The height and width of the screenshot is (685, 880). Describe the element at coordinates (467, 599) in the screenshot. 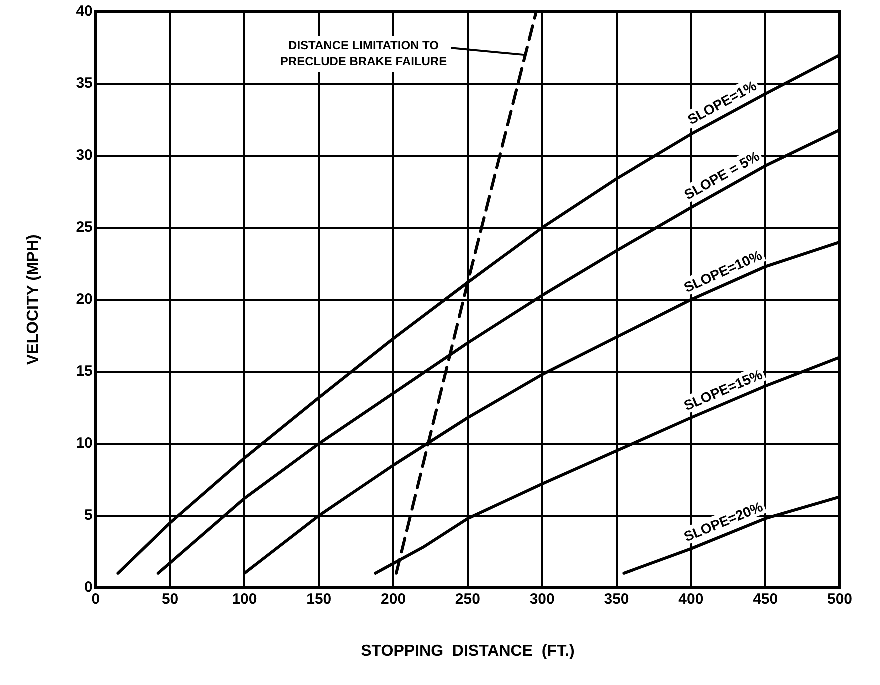

I see `x-tick-label: 250` at that location.